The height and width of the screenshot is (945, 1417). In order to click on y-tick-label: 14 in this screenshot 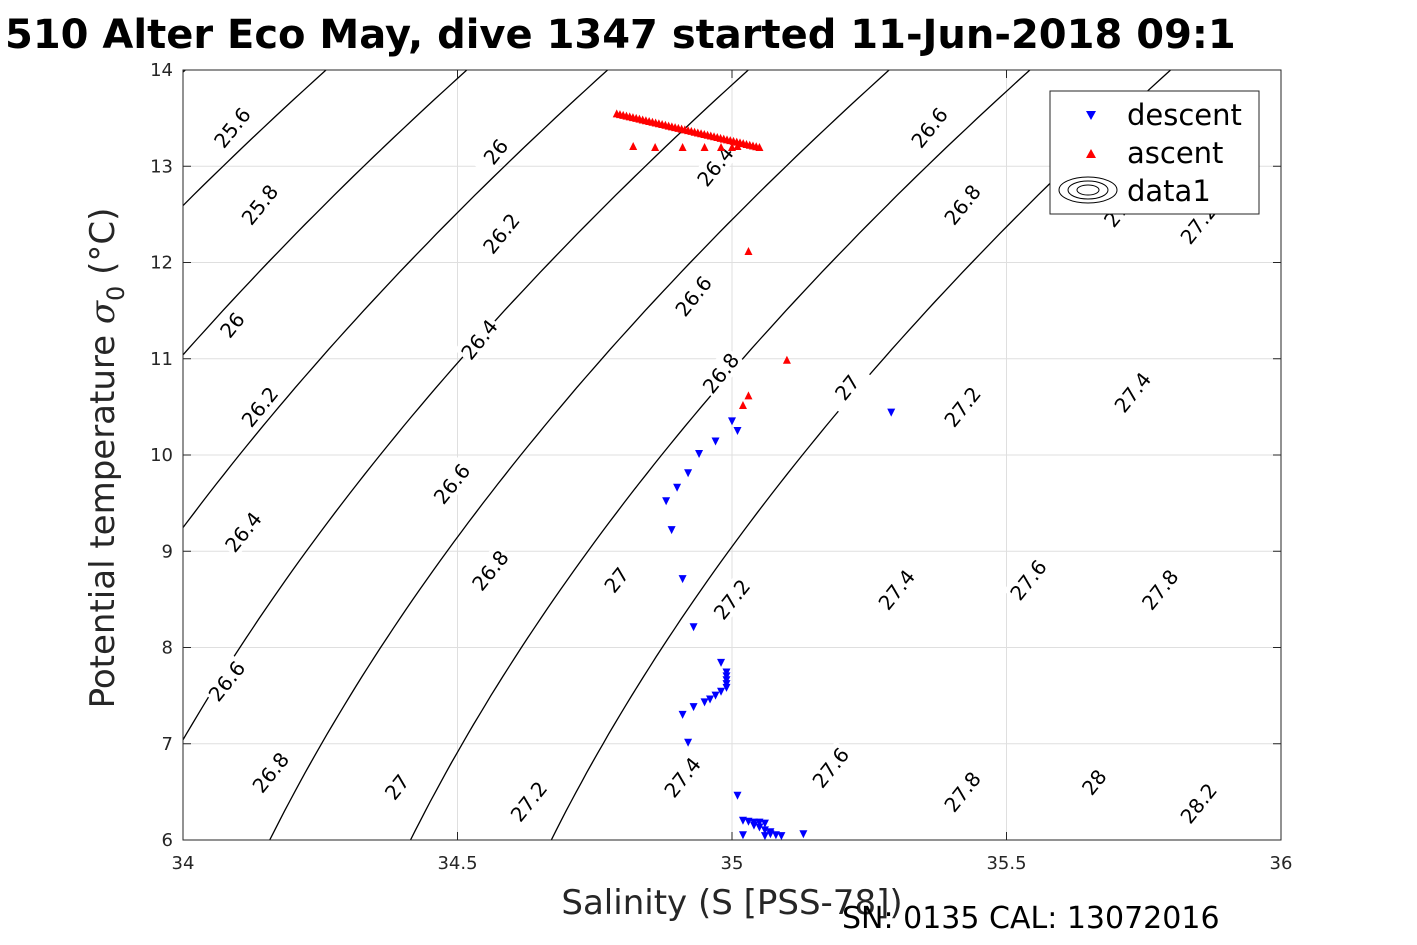, I will do `click(161, 70)`.